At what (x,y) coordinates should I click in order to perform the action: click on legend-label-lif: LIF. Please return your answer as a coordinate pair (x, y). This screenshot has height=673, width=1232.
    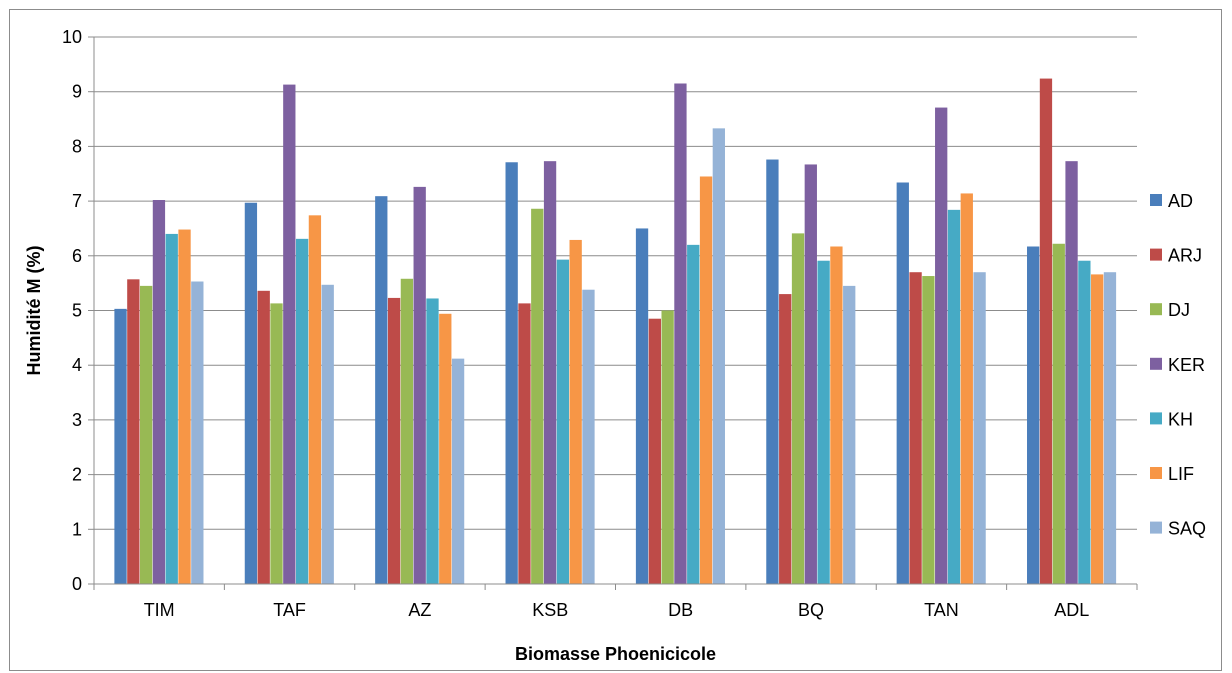
    Looking at the image, I should click on (1181, 474).